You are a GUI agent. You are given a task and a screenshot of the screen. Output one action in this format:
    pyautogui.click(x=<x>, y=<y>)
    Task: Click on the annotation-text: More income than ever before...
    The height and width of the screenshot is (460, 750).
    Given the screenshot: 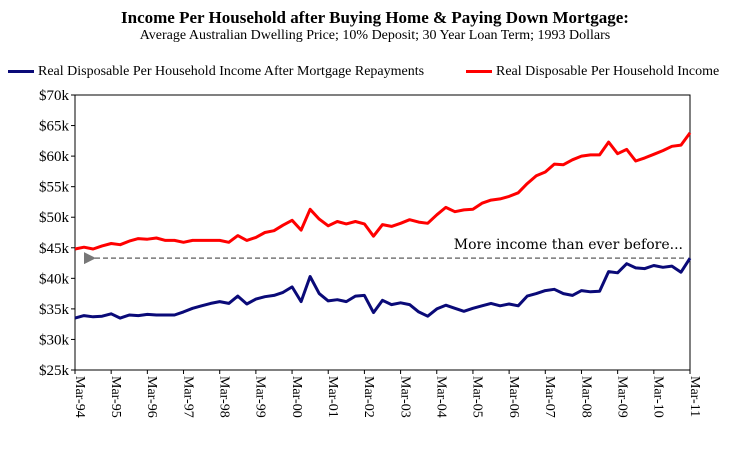 What is the action you would take?
    pyautogui.click(x=568, y=245)
    